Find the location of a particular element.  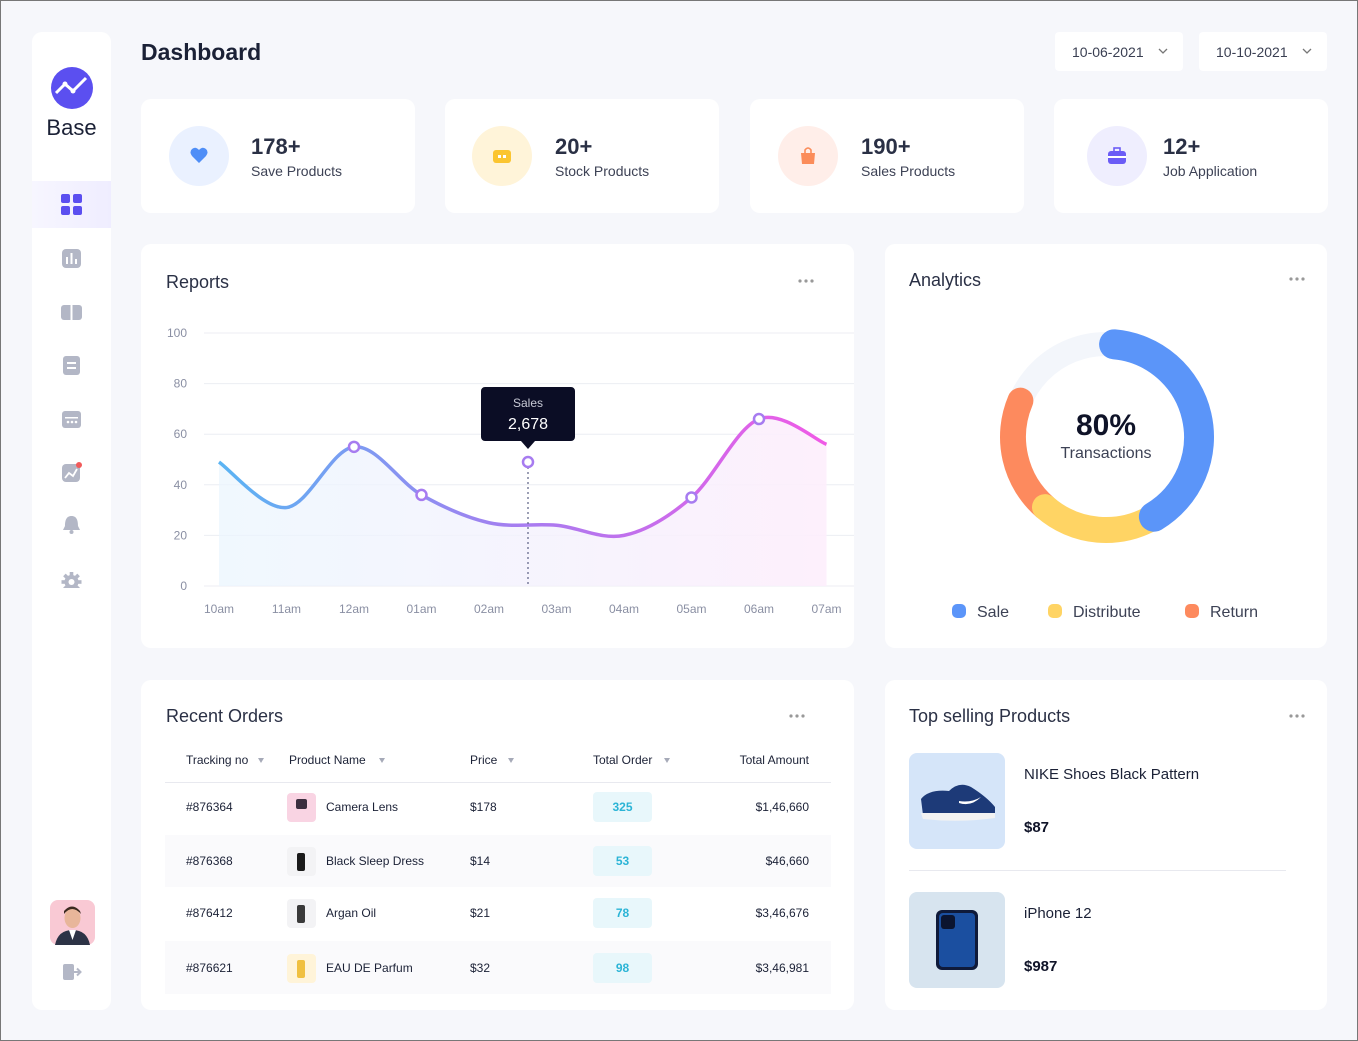

cell: #876412 is located at coordinates (209, 913).